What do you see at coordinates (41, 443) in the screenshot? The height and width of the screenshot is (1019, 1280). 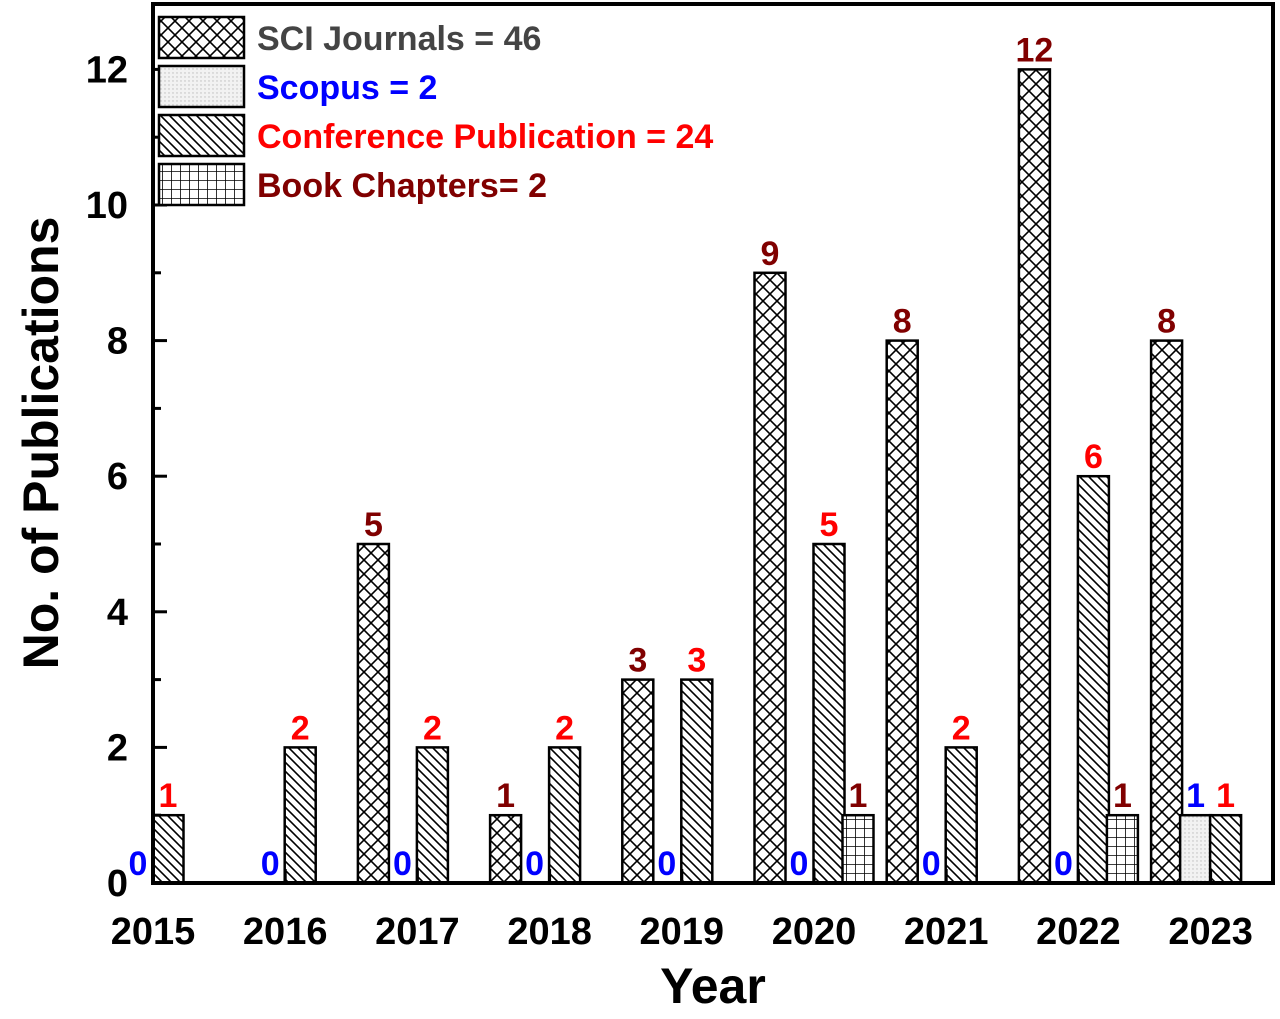 I see `y-axis-title: No. of Publications` at bounding box center [41, 443].